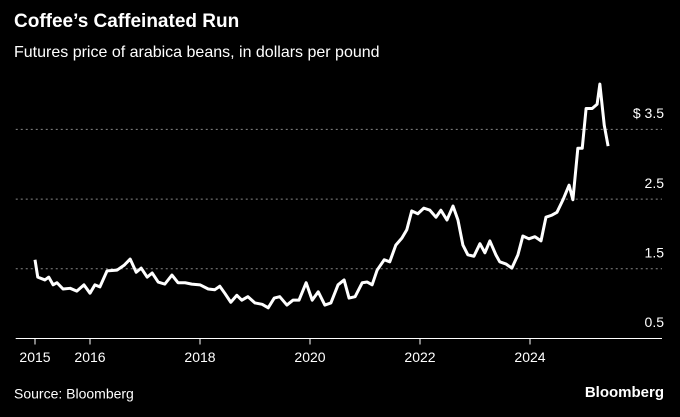  Describe the element at coordinates (419, 357) in the screenshot. I see `x-tick-label: 2022` at that location.